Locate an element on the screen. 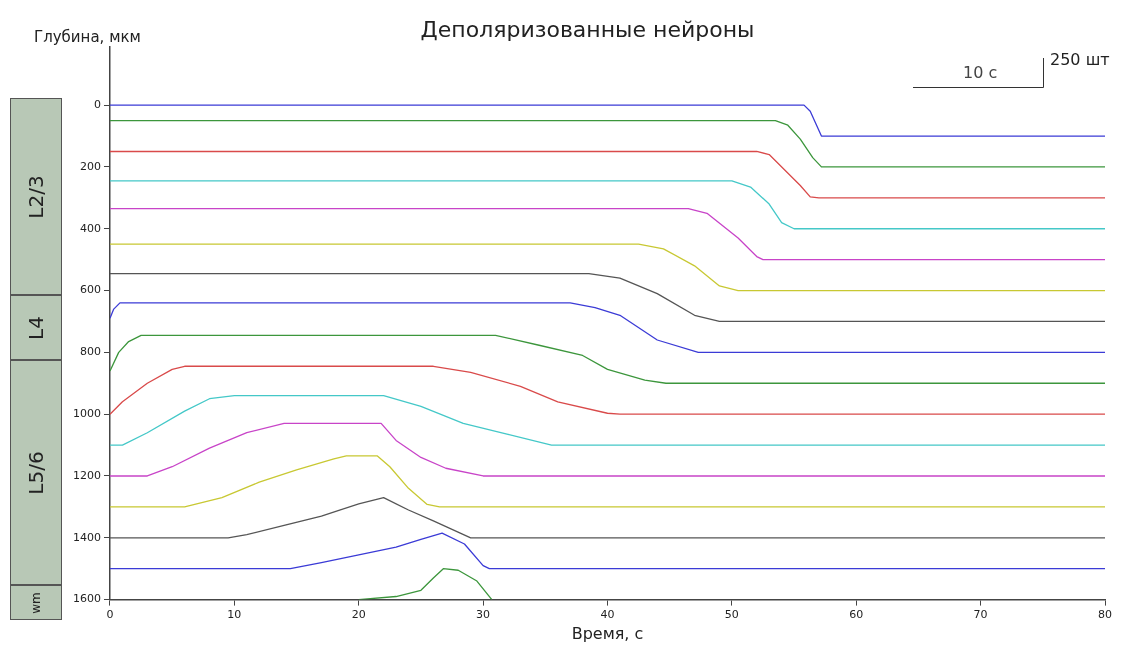 This screenshot has width=1127, height=664. y-tick-label: 200 is located at coordinates (90, 166).